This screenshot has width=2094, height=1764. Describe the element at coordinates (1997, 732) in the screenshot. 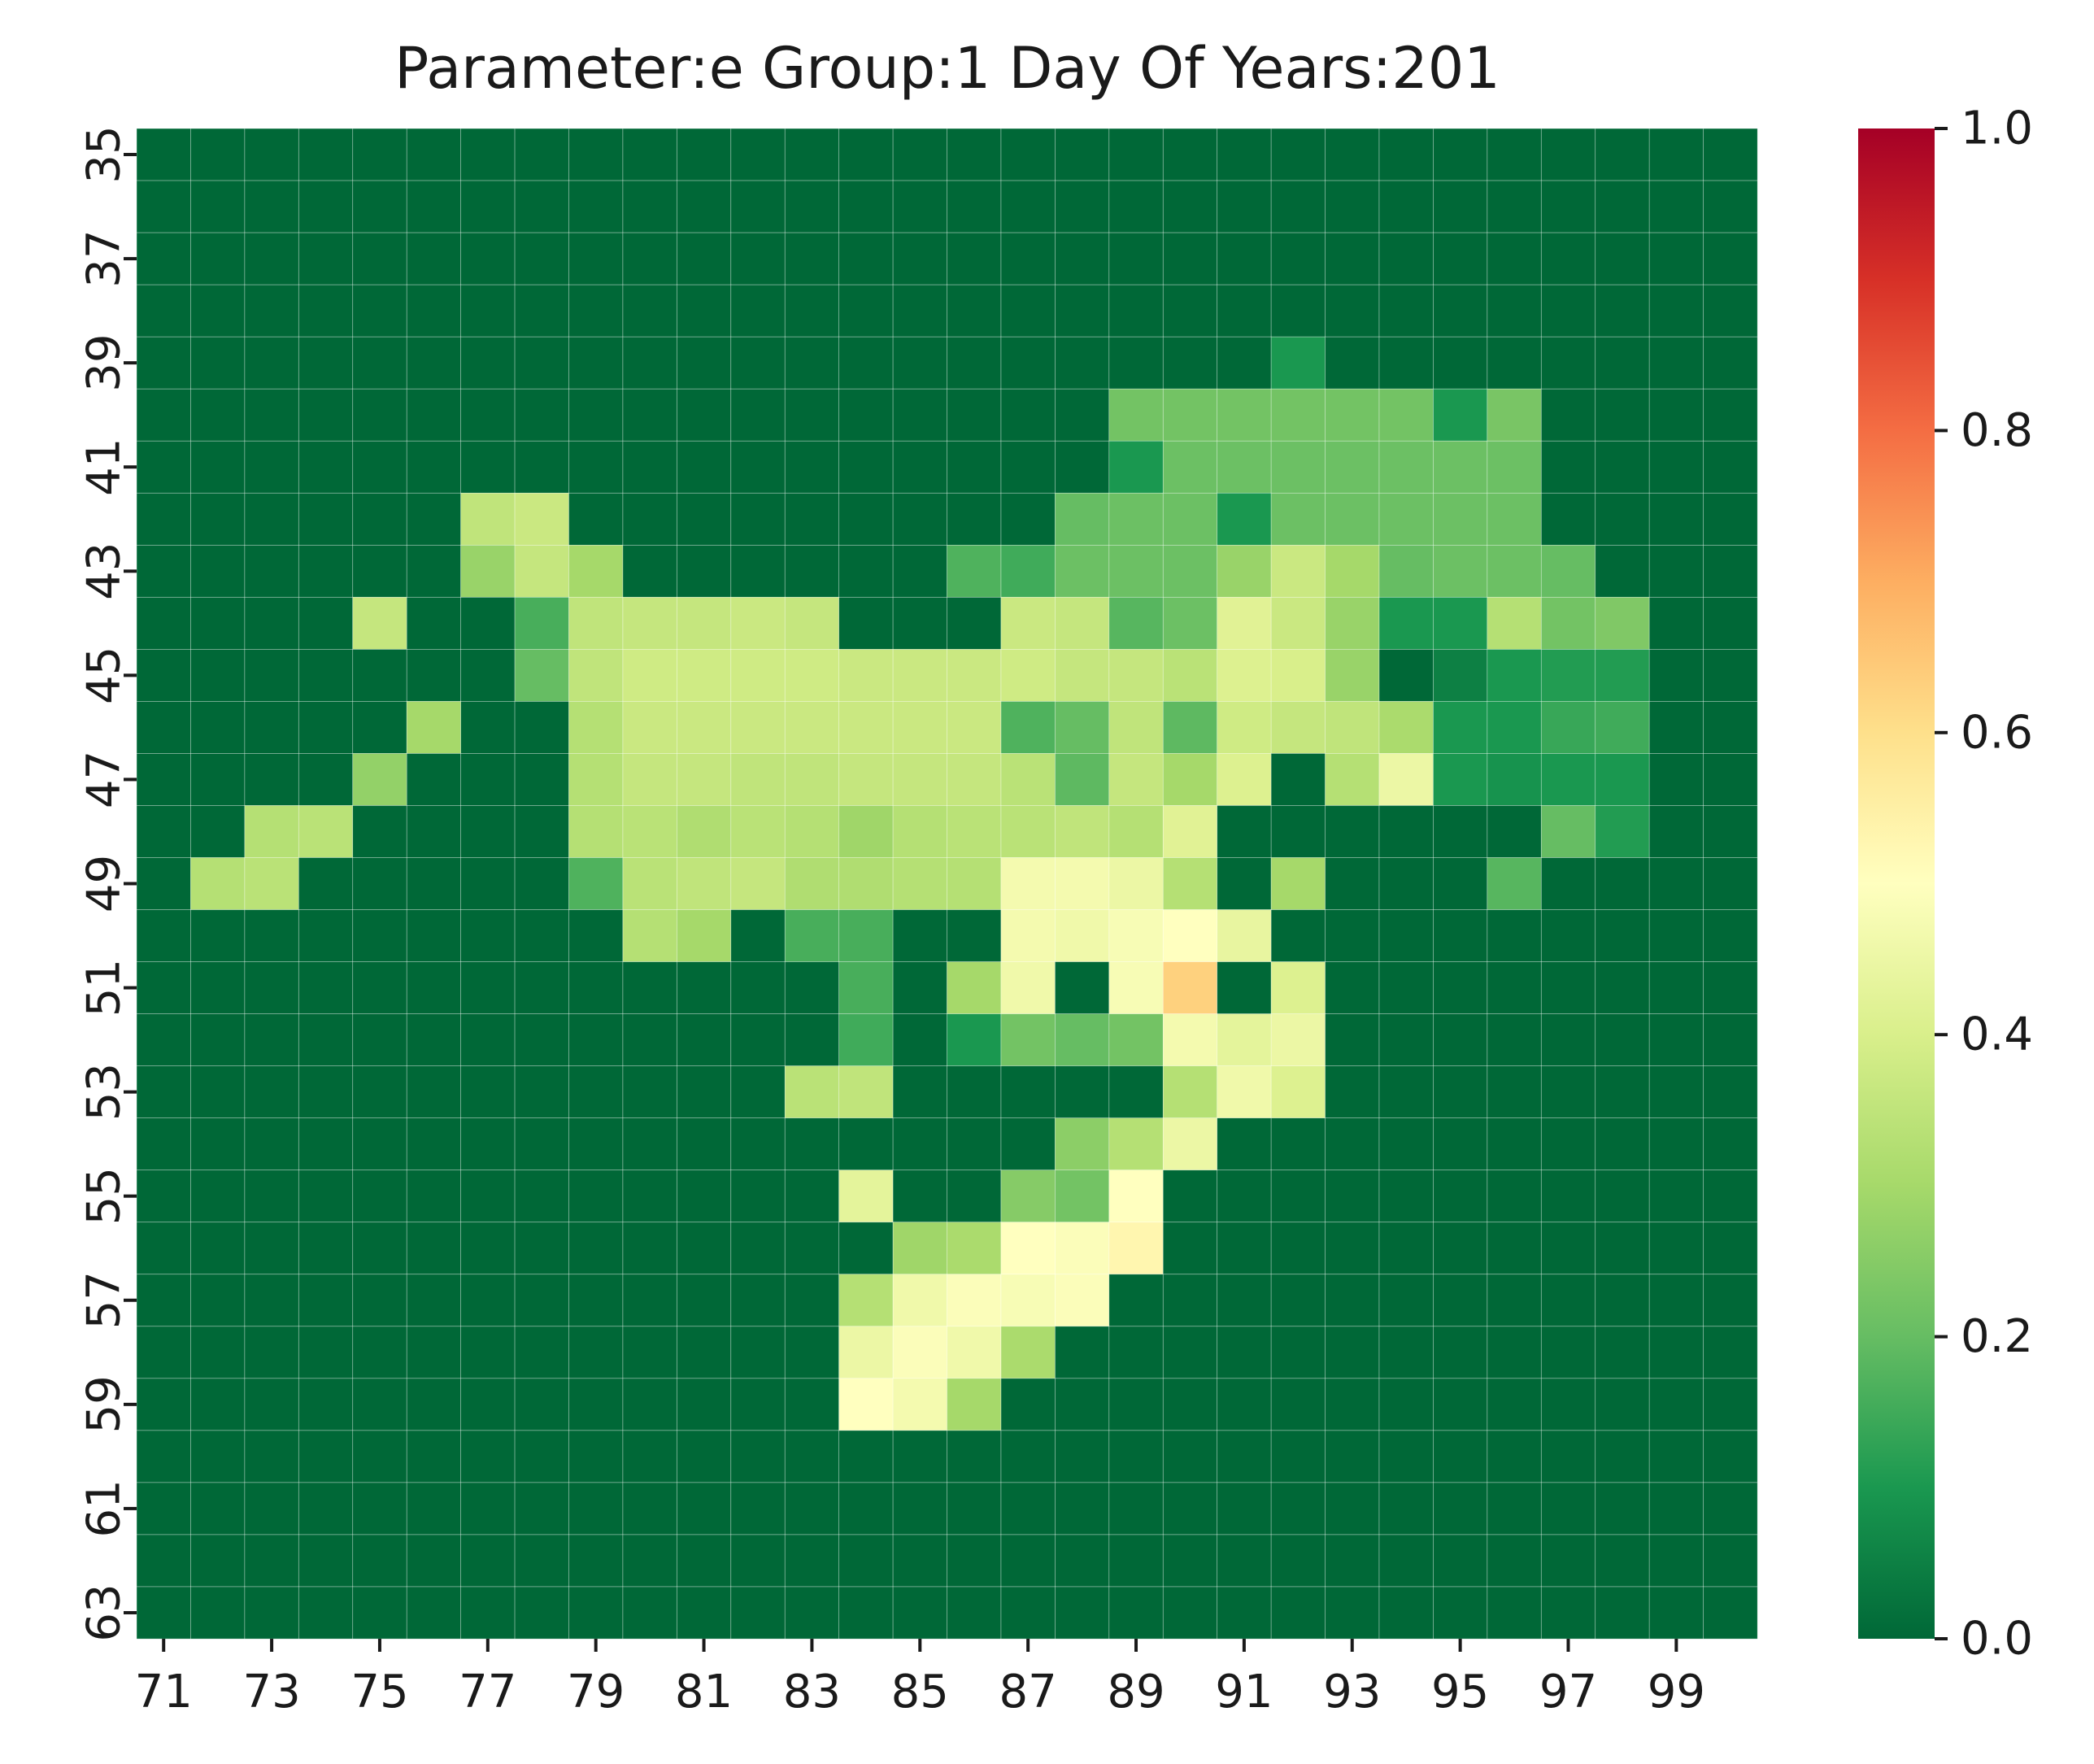

I see `colorbar-tick-label: 0.6` at that location.